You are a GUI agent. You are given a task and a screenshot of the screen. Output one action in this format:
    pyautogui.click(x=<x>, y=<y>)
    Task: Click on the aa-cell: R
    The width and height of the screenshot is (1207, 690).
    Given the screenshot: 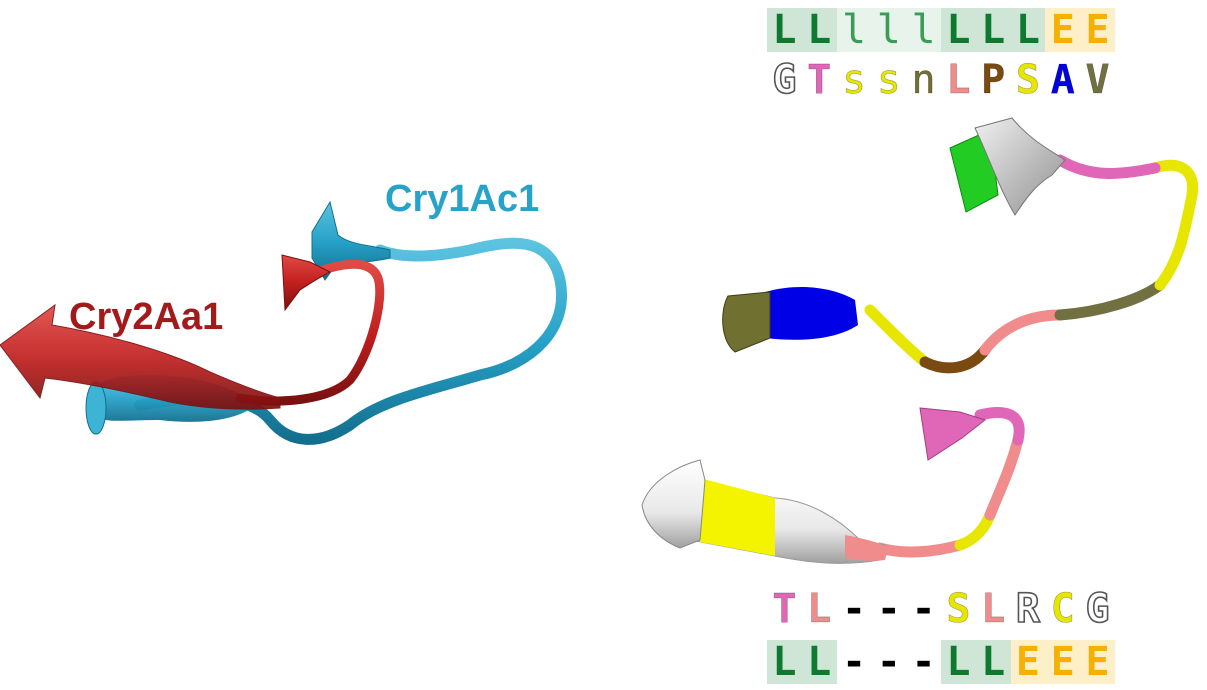 What is the action you would take?
    pyautogui.click(x=1028, y=609)
    